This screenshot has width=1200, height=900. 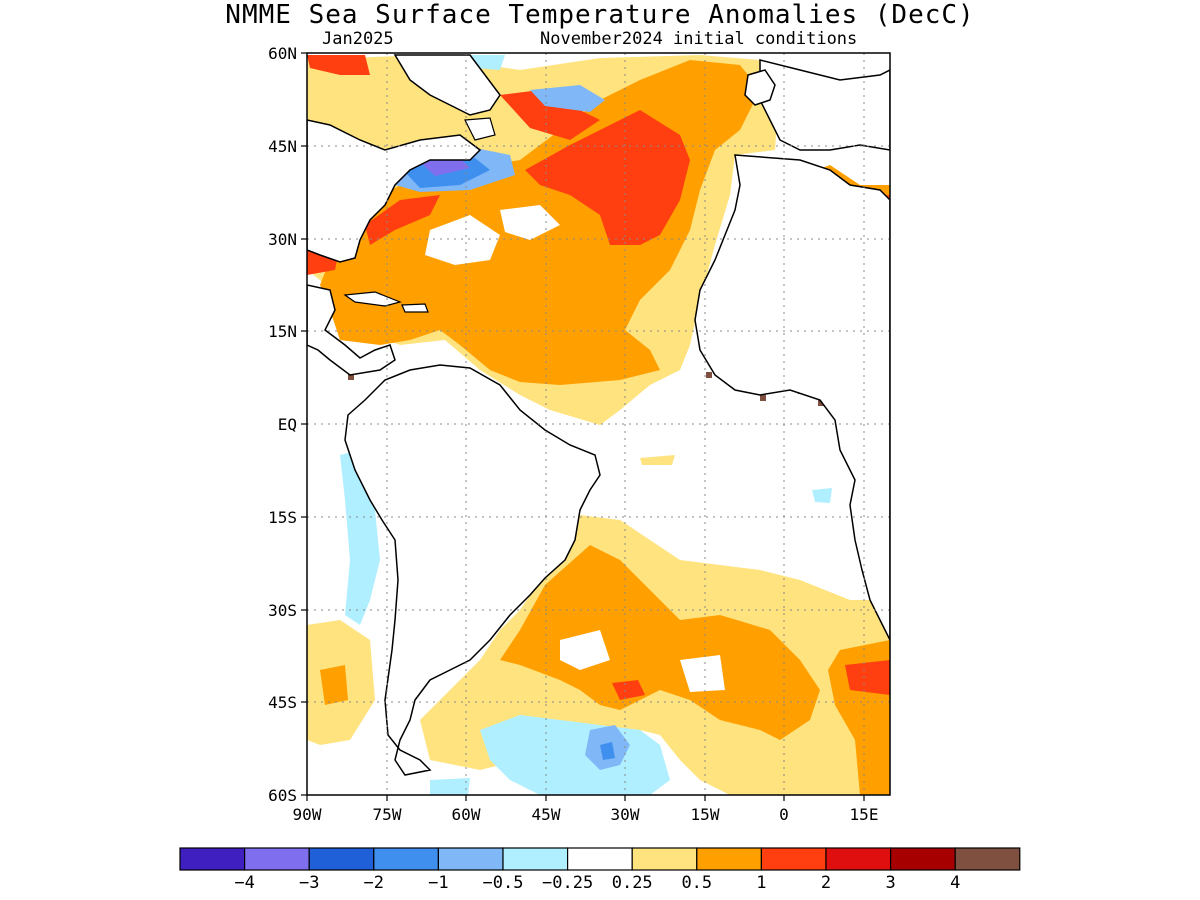 What do you see at coordinates (374, 883) in the screenshot?
I see `legend-label-2: −2` at bounding box center [374, 883].